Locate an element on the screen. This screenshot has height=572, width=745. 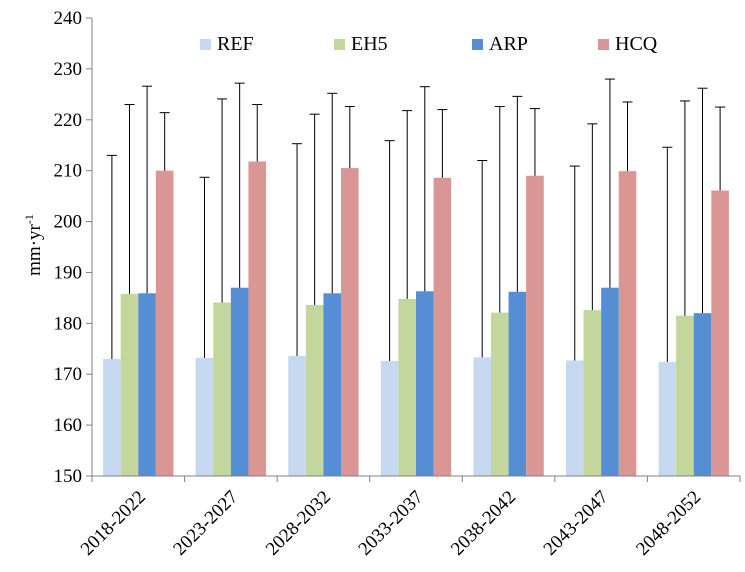
legend-label-ref: REF is located at coordinates (235, 44).